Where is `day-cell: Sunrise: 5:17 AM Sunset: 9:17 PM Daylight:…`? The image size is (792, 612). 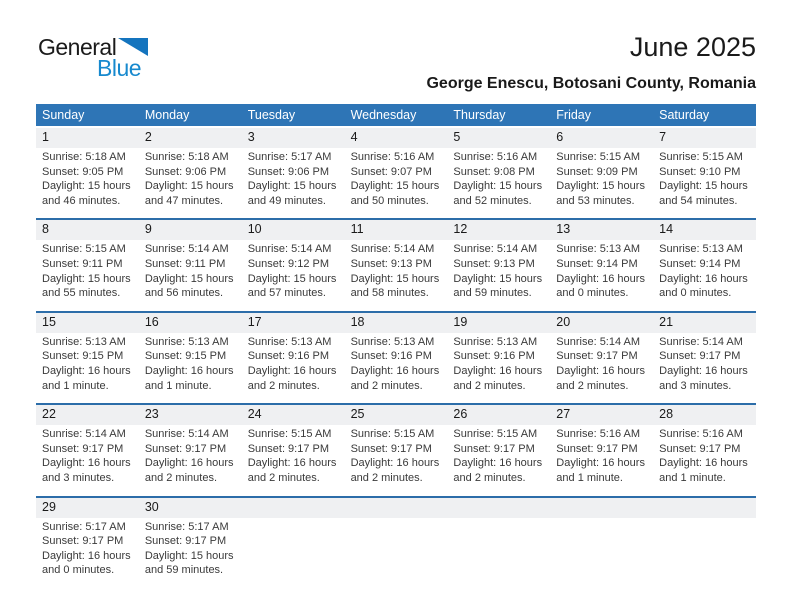 day-cell: Sunrise: 5:17 AM Sunset: 9:17 PM Daylight:… is located at coordinates (190, 548).